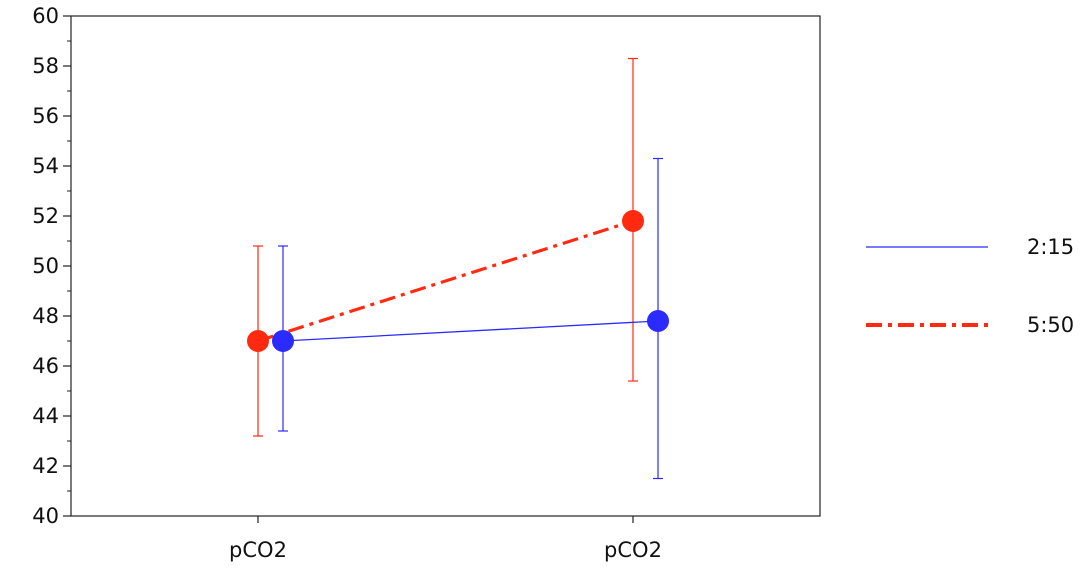 This screenshot has height=569, width=1087. I want to click on y-tick-label: 46, so click(45, 366).